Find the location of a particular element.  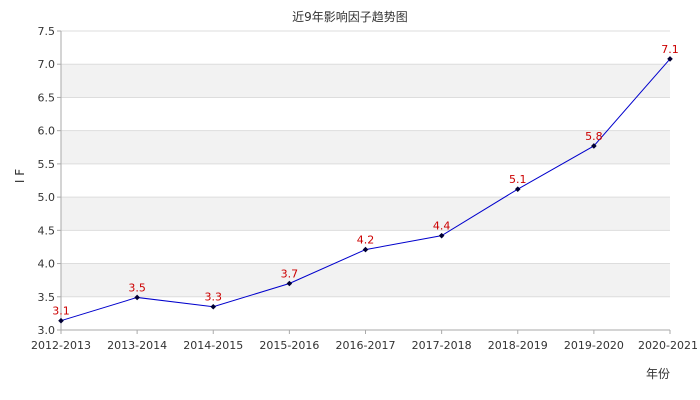

x-tick-label: 2016-2017 is located at coordinates (366, 345).